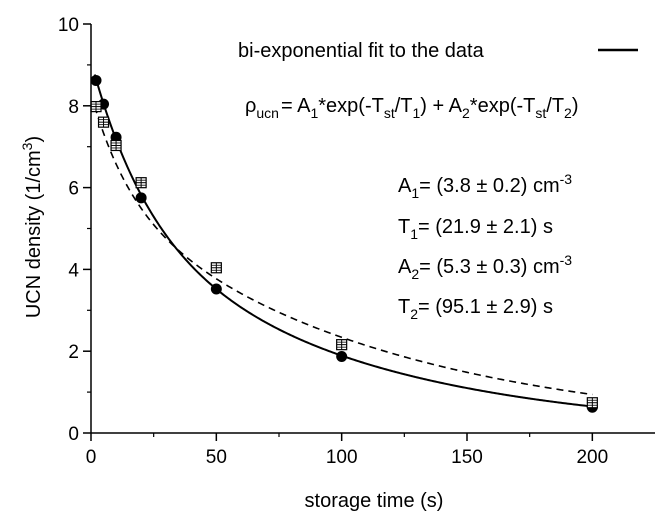 The width and height of the screenshot is (662, 513). What do you see at coordinates (216, 457) in the screenshot?
I see `x-tick-label: 50` at bounding box center [216, 457].